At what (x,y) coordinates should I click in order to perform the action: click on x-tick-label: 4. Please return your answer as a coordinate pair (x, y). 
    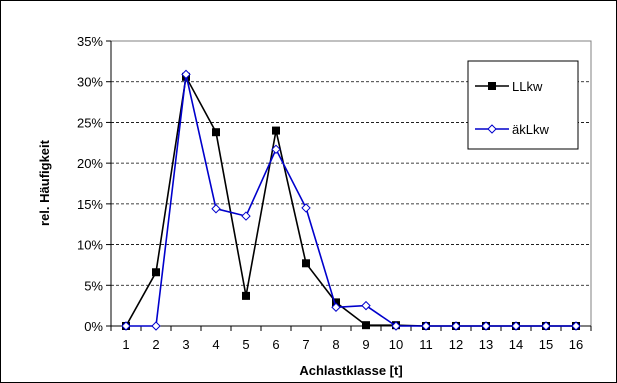
    Looking at the image, I should click on (215, 344).